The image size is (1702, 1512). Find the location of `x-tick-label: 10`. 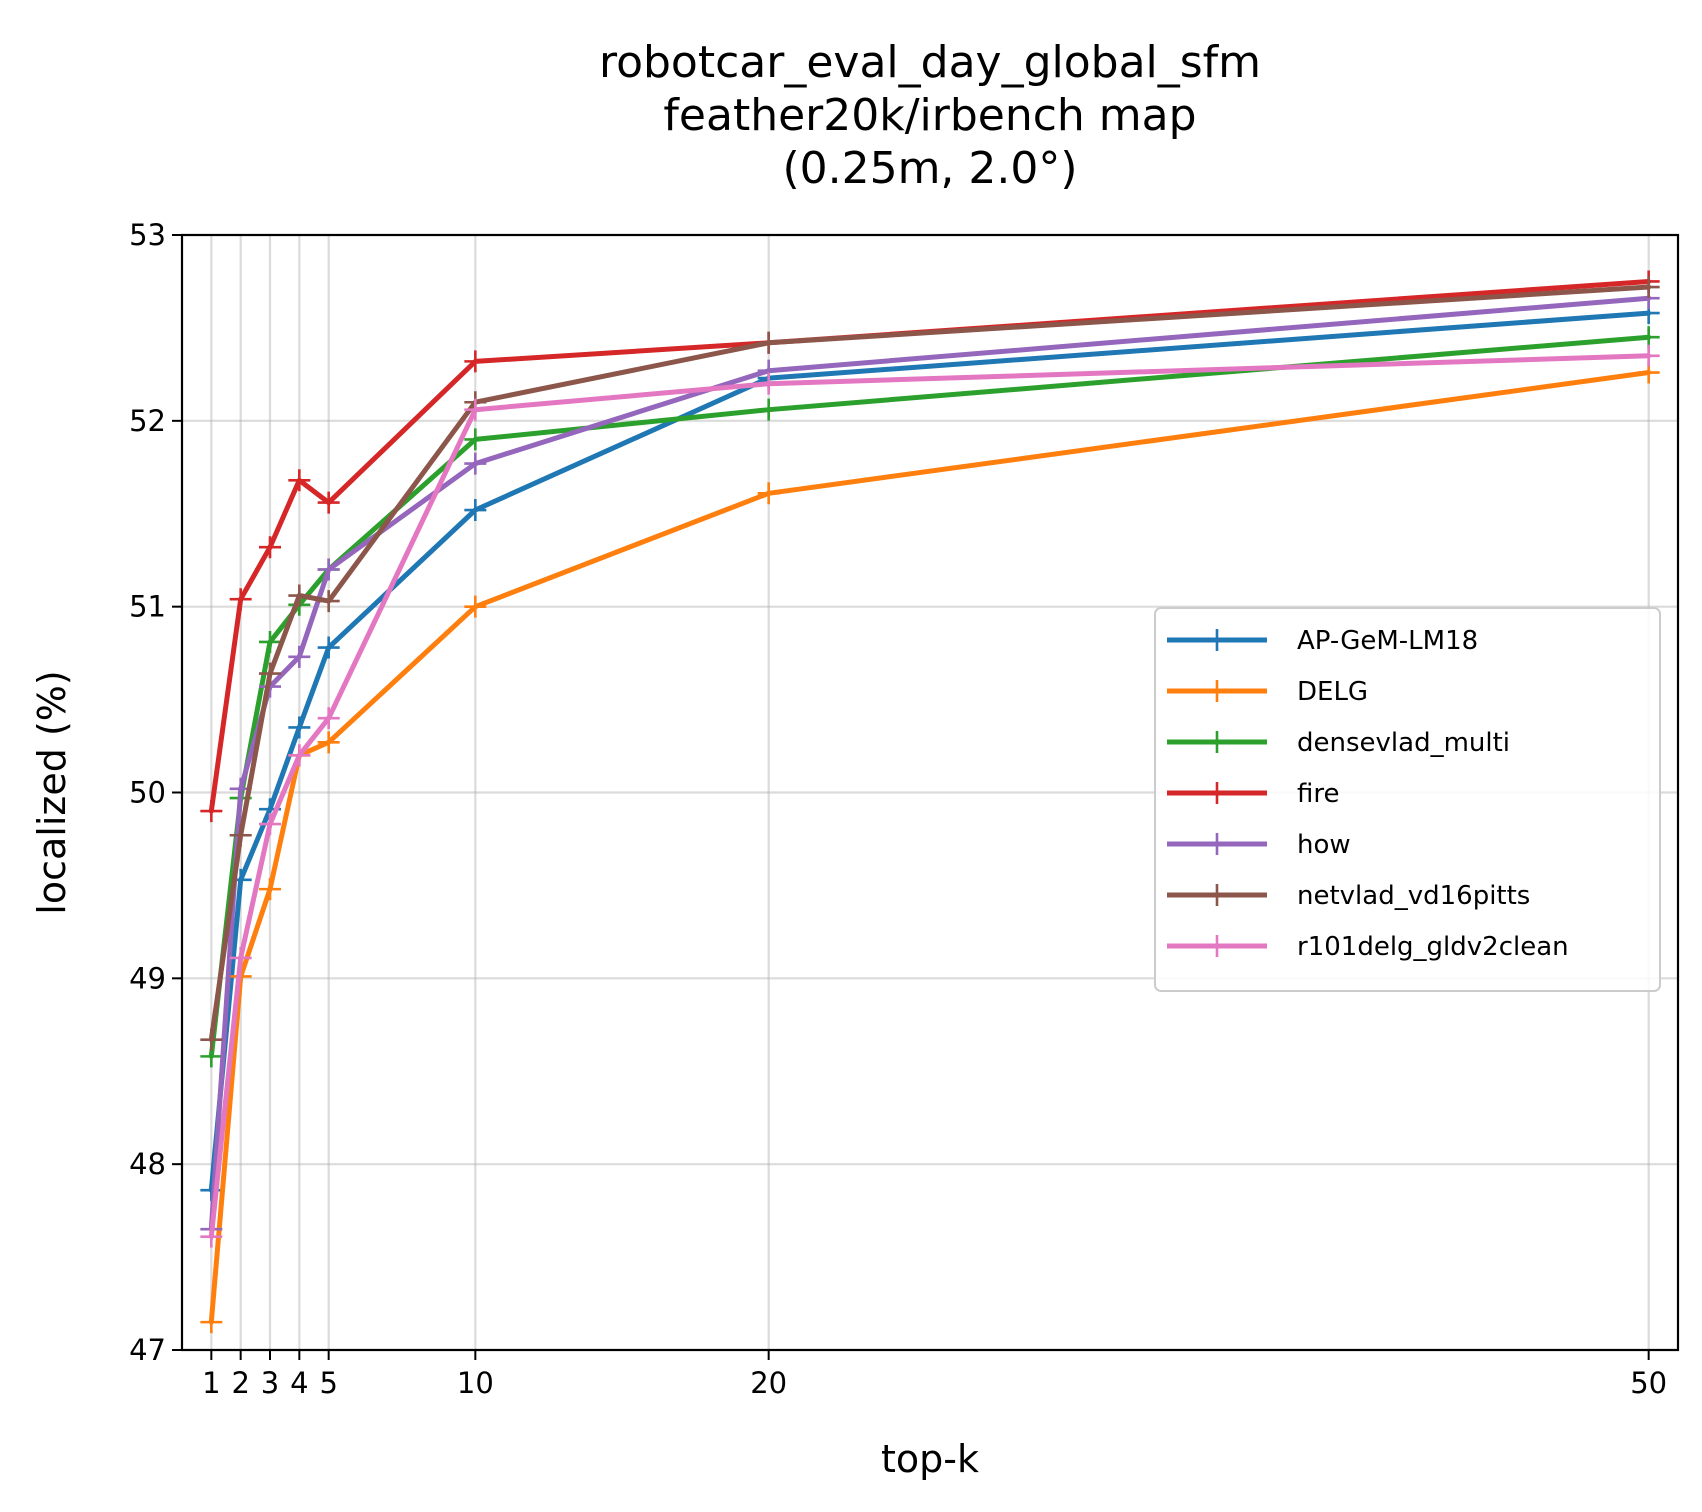

x-tick-label: 10 is located at coordinates (475, 1383).